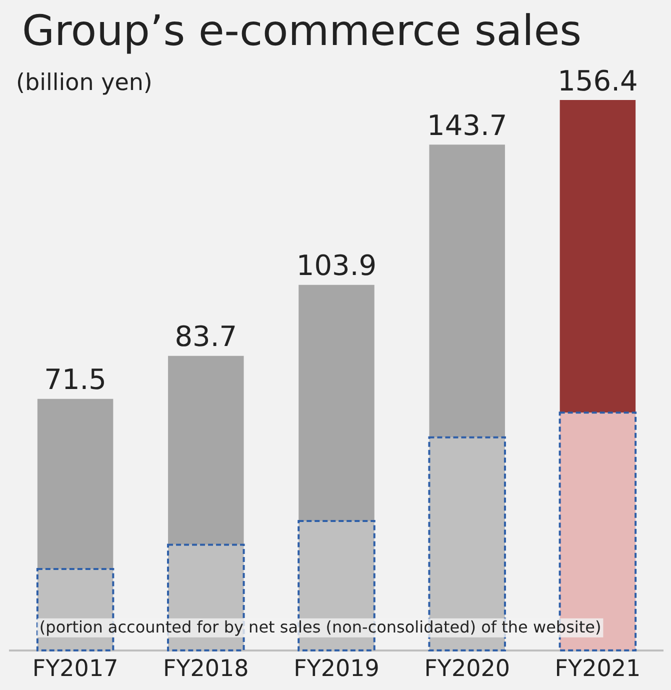 The height and width of the screenshot is (690, 671). I want to click on x-tick-label: FY2021, so click(597, 669).